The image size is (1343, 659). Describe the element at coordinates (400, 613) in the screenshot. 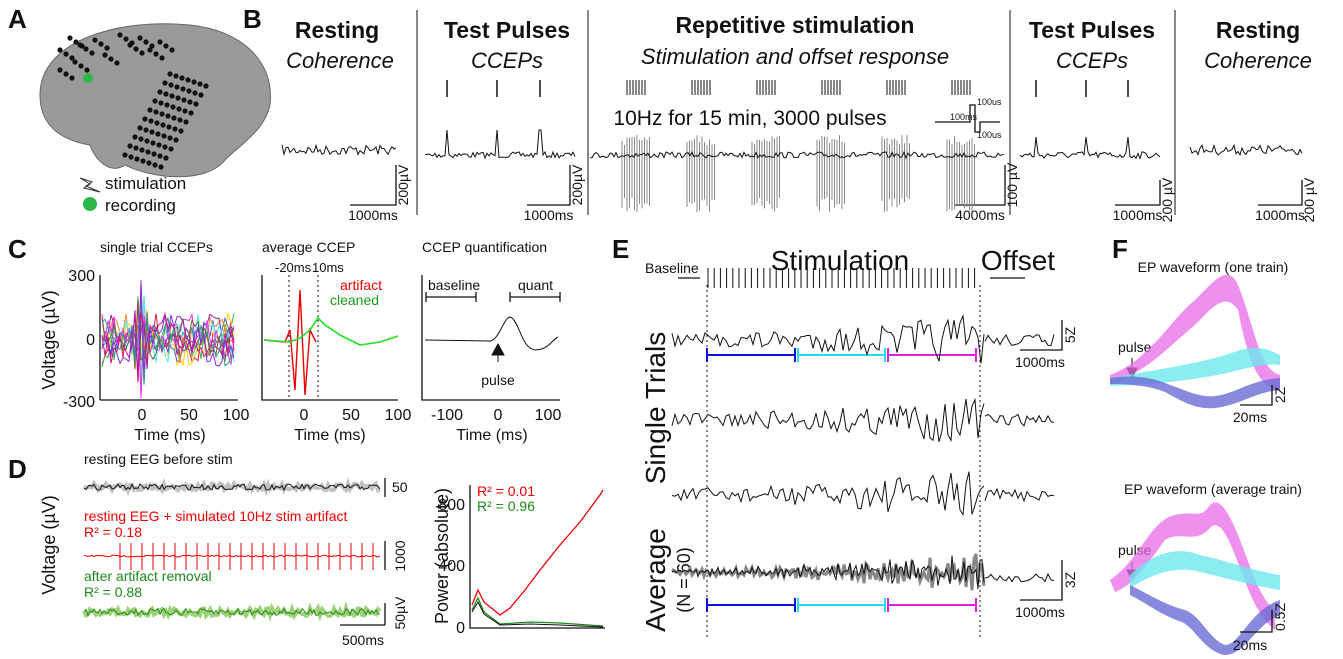

I see `scale-label: 50µV` at that location.